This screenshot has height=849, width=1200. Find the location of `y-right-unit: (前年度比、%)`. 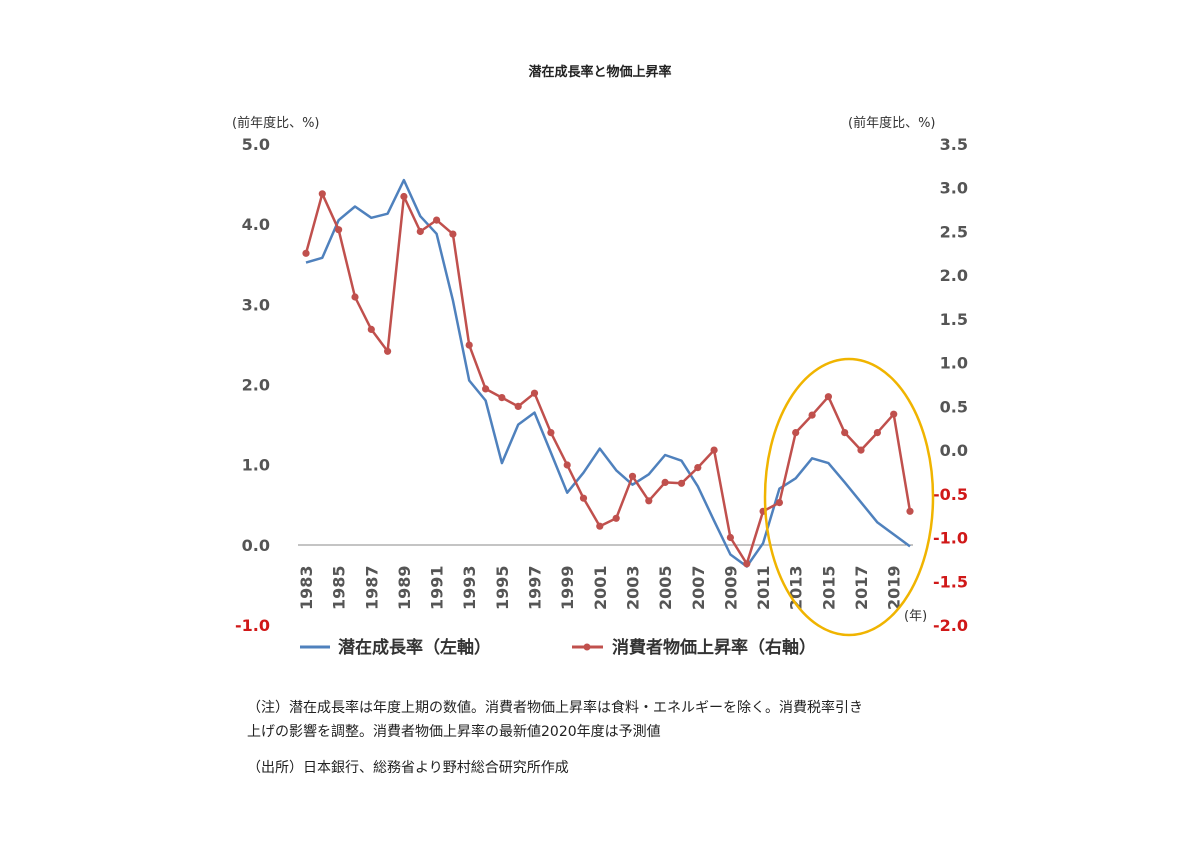

y-right-unit: (前年度比、%) is located at coordinates (892, 123).